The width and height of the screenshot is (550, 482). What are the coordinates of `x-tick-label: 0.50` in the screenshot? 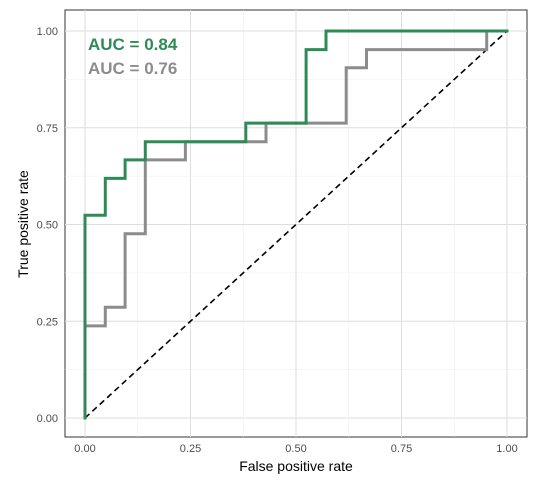 It's located at (295, 449).